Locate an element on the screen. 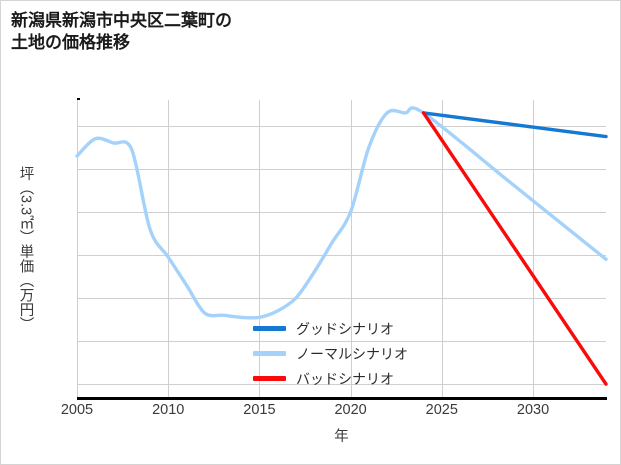  page-title: 新潟県新潟市中央区二葉町の 土地の価格推移 is located at coordinates (121, 32).